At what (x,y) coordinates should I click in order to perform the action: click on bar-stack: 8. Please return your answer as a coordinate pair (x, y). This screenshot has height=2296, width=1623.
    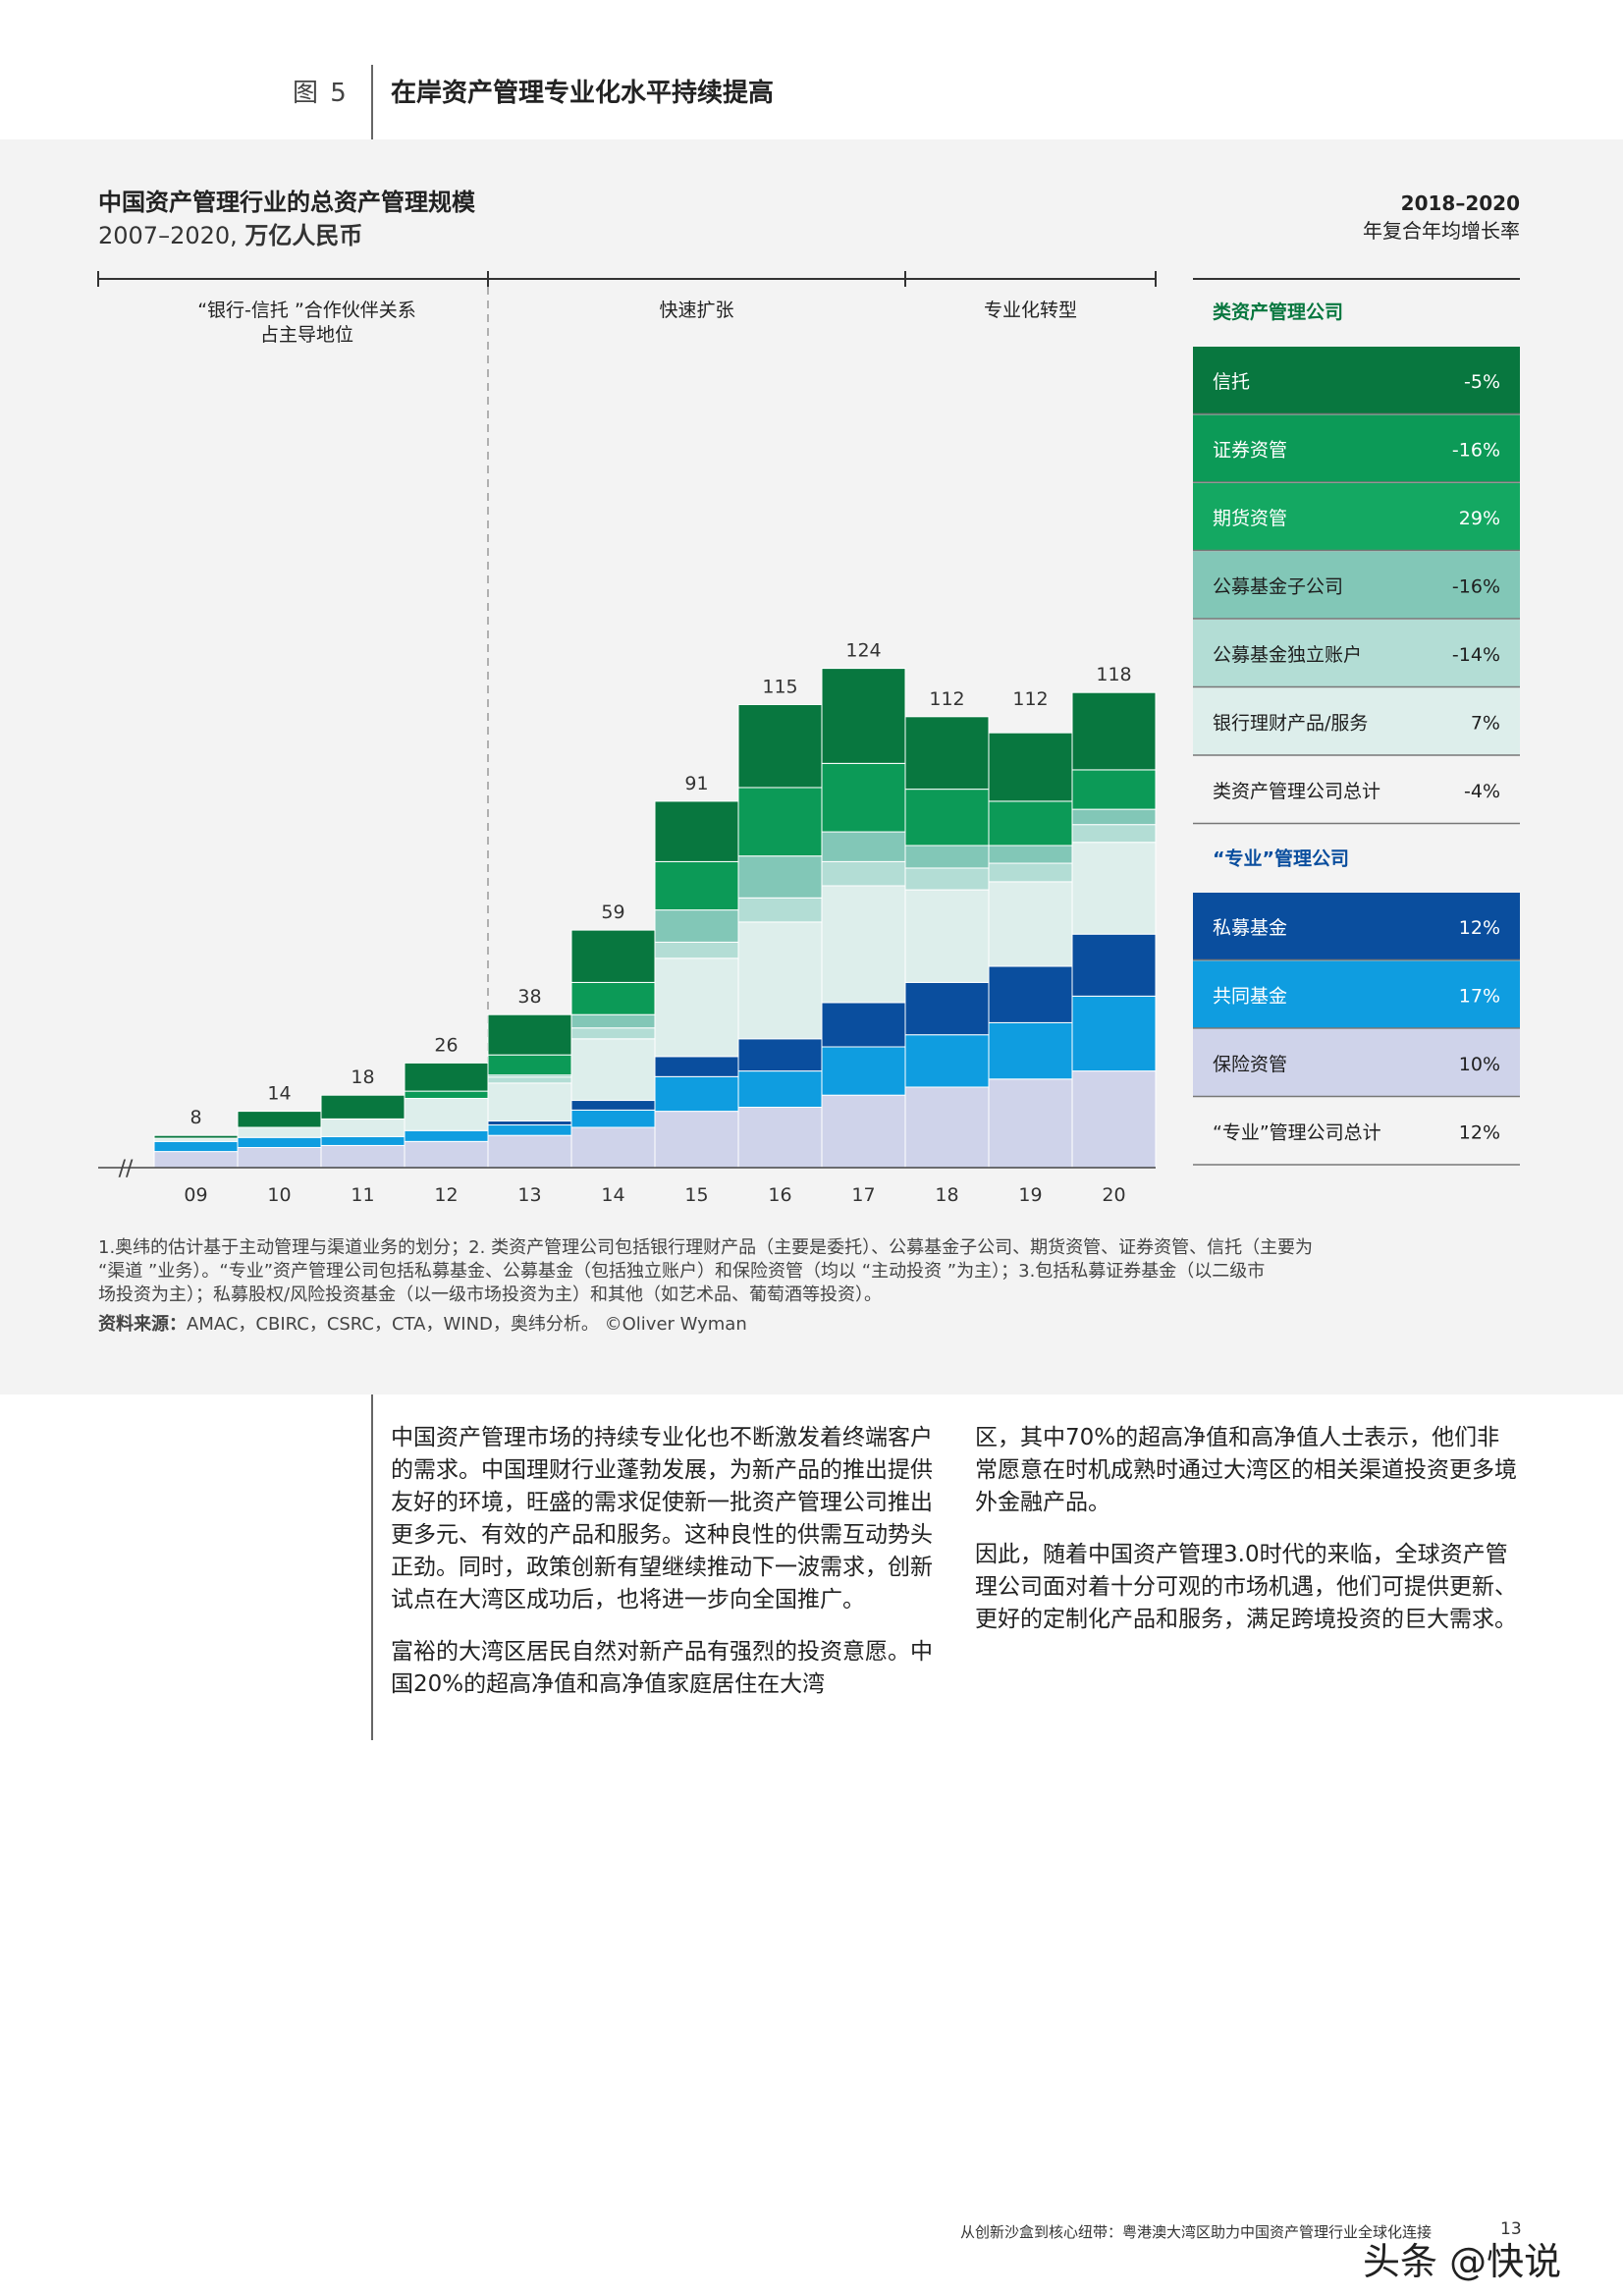
    Looking at the image, I should click on (196, 1138).